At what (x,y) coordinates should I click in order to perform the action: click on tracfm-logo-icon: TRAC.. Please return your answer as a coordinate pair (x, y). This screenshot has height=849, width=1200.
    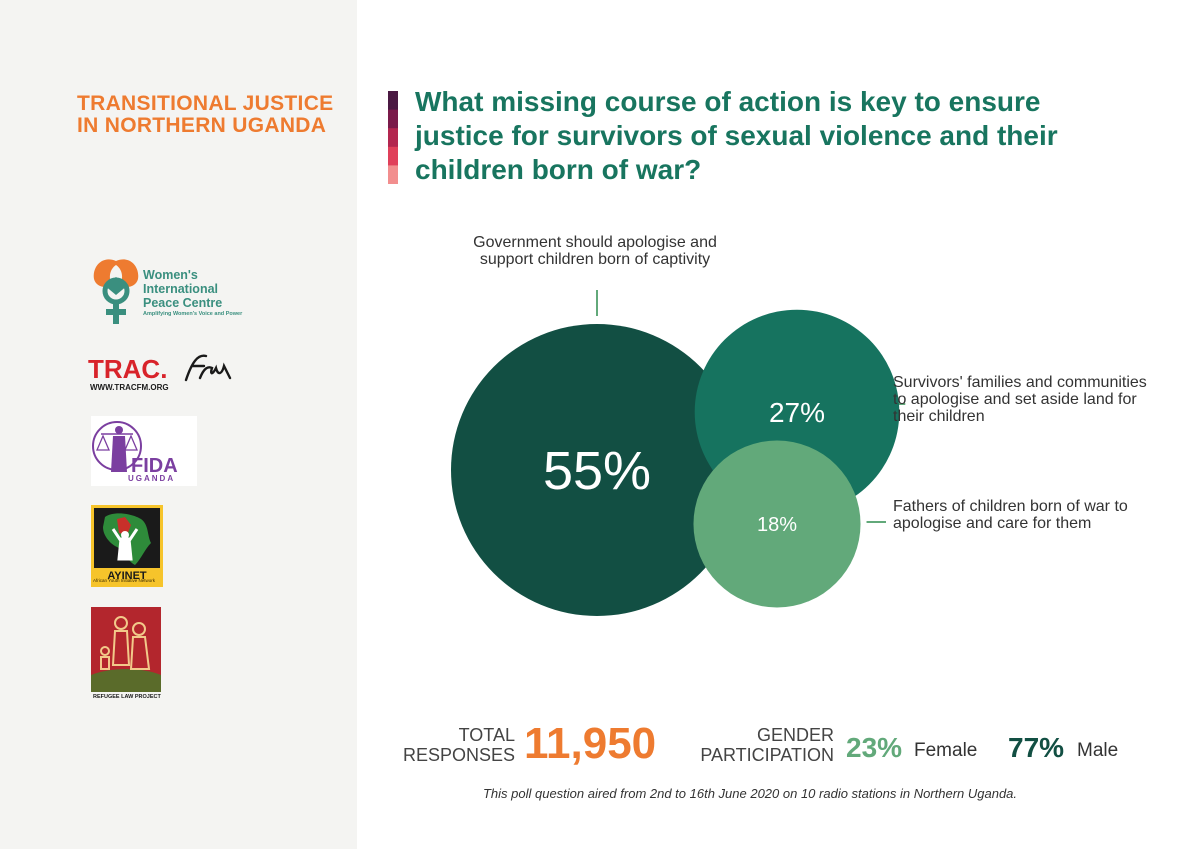
    Looking at the image, I should click on (163, 373).